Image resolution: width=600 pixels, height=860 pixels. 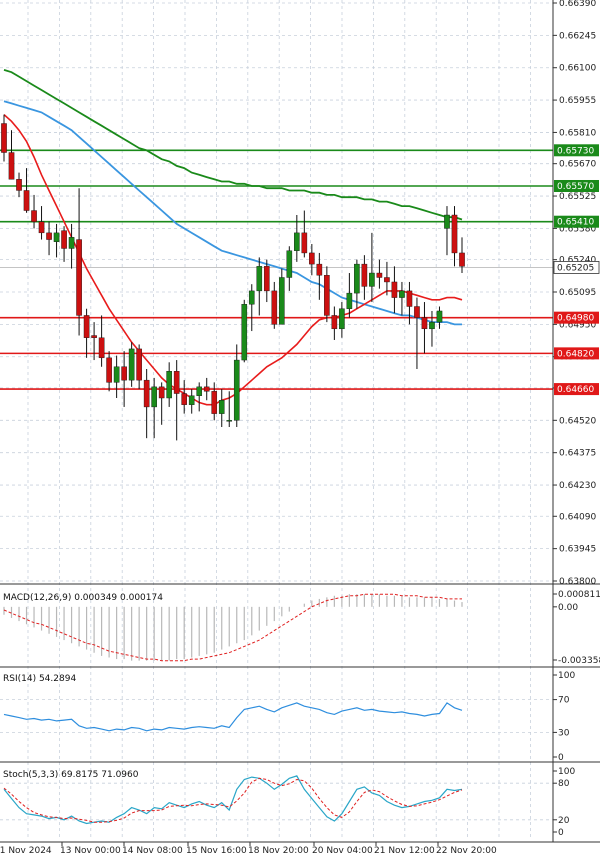 I want to click on stoch-title: Stoch(5,3,3) 69.8175 71.0960, so click(x=71, y=775).